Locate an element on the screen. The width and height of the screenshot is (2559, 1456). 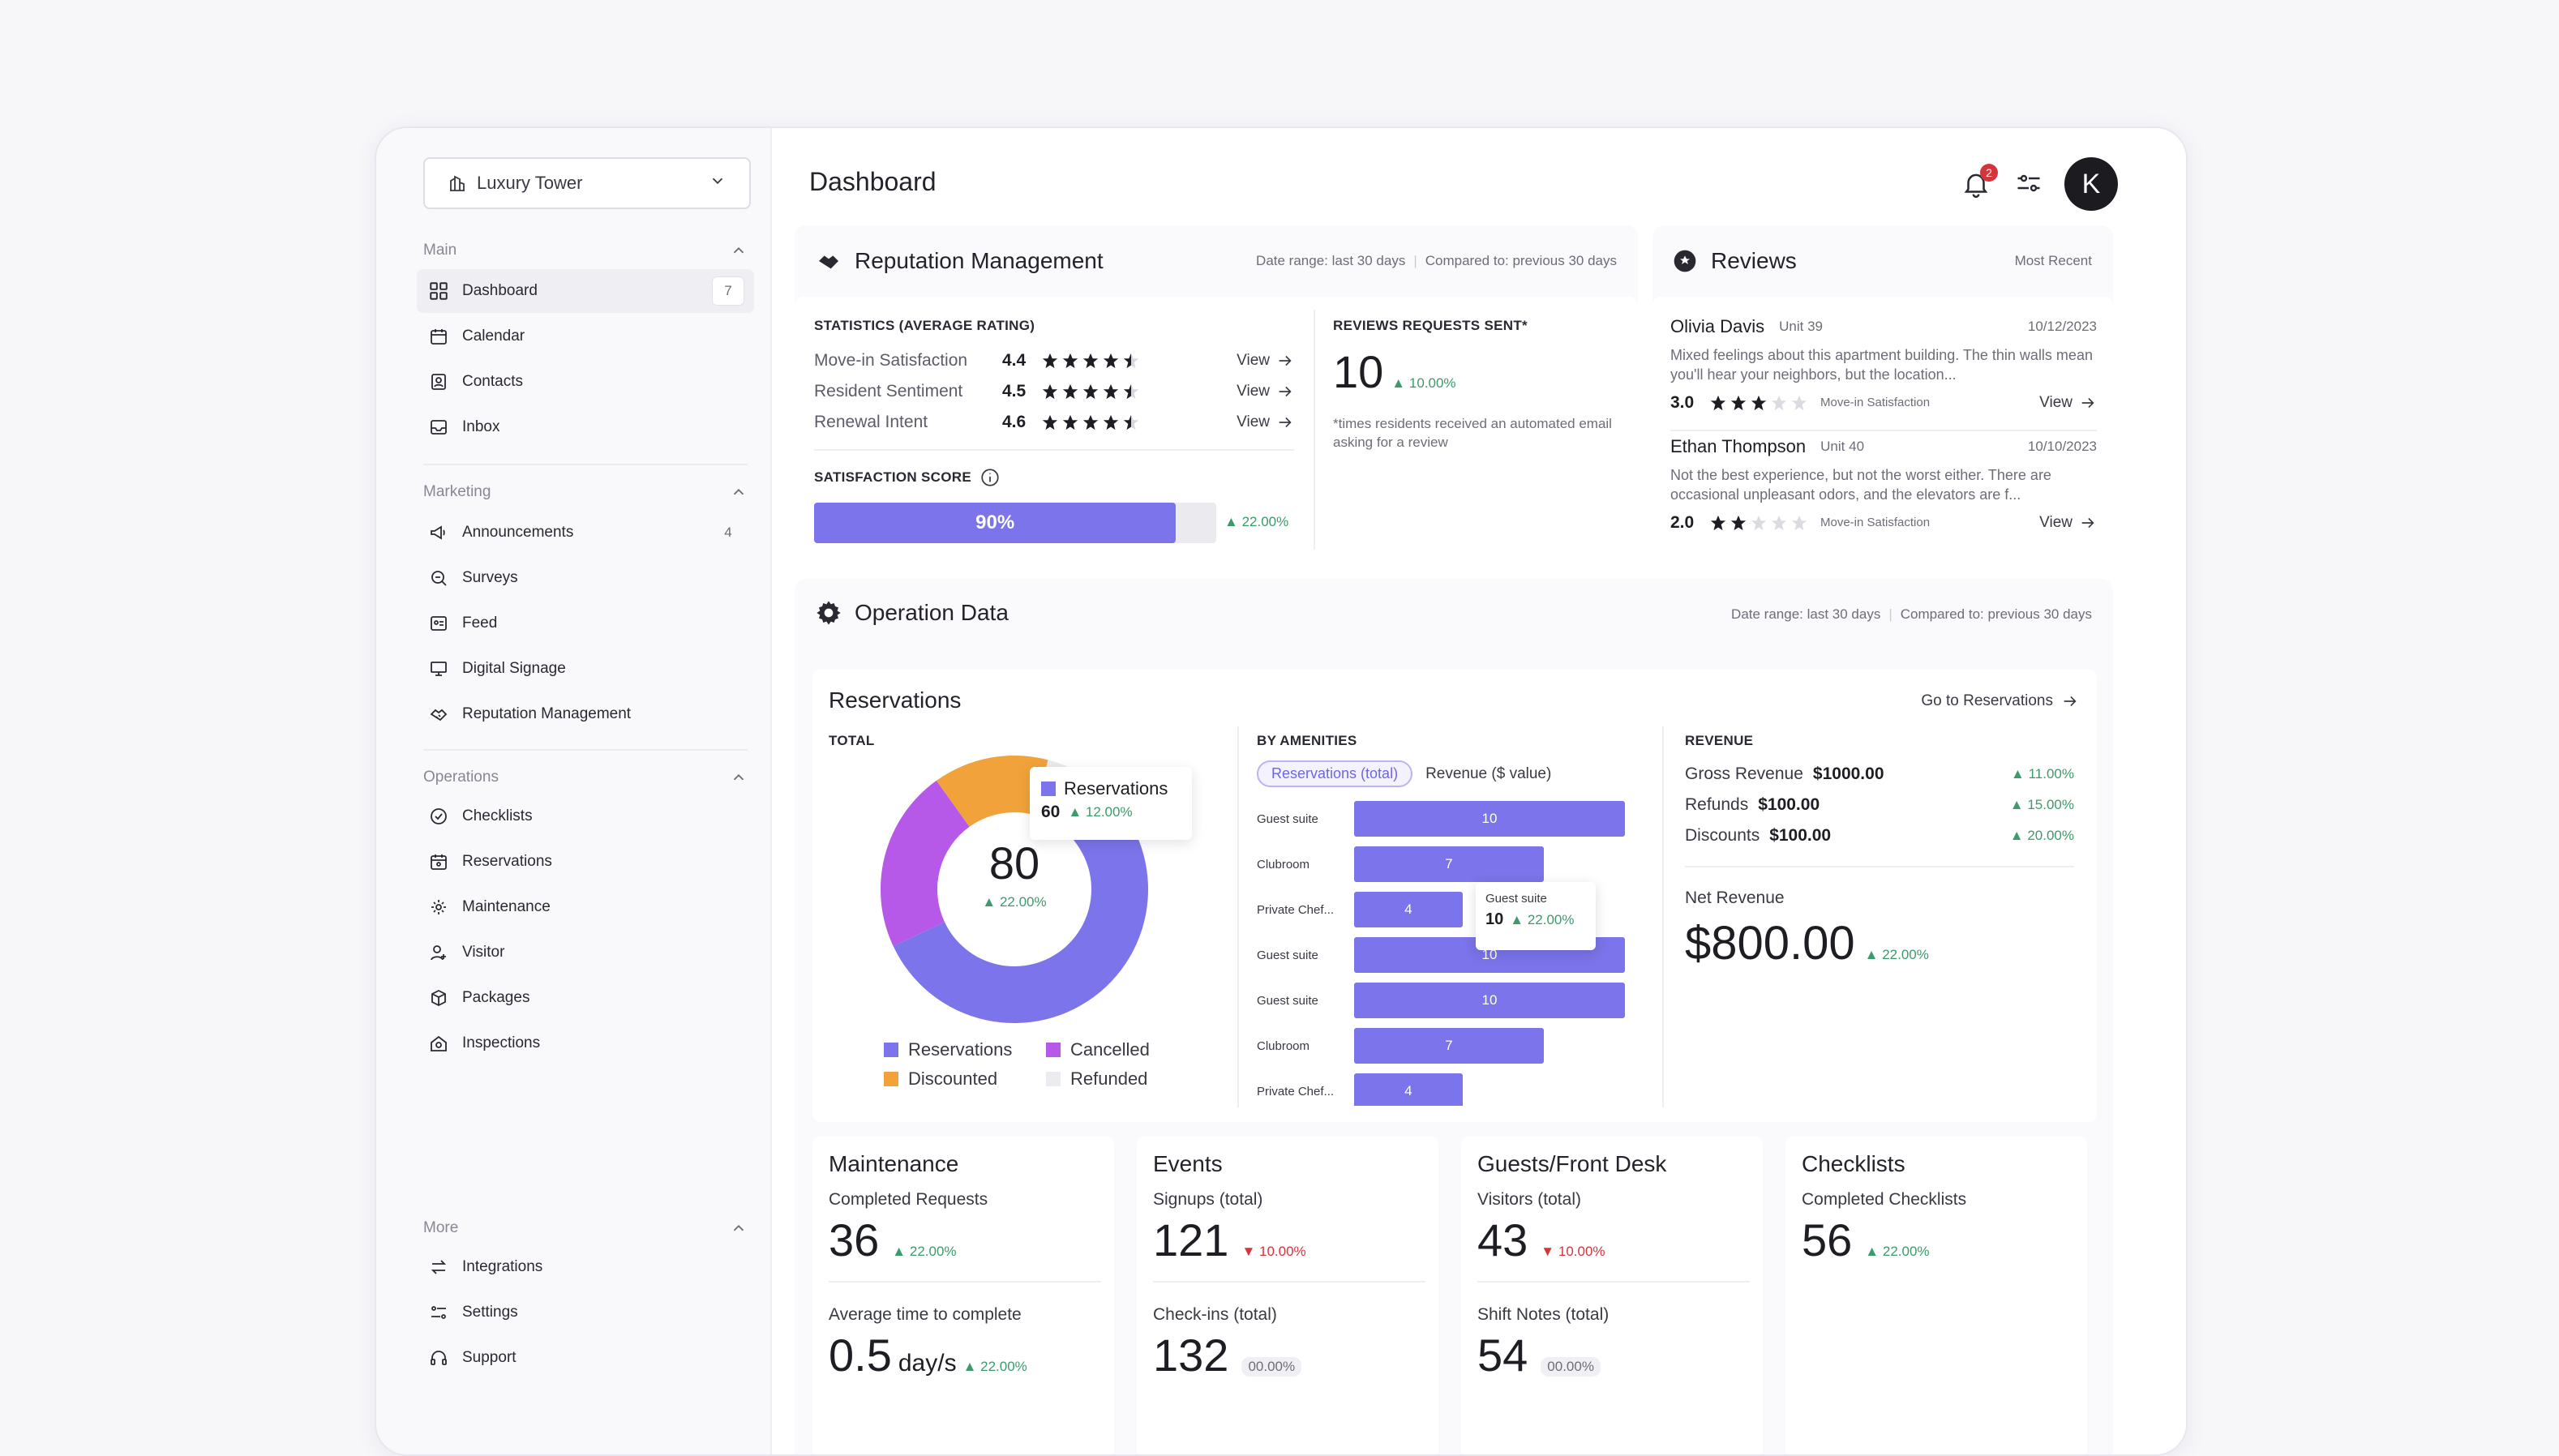
dashboard-icon is located at coordinates (438, 291).